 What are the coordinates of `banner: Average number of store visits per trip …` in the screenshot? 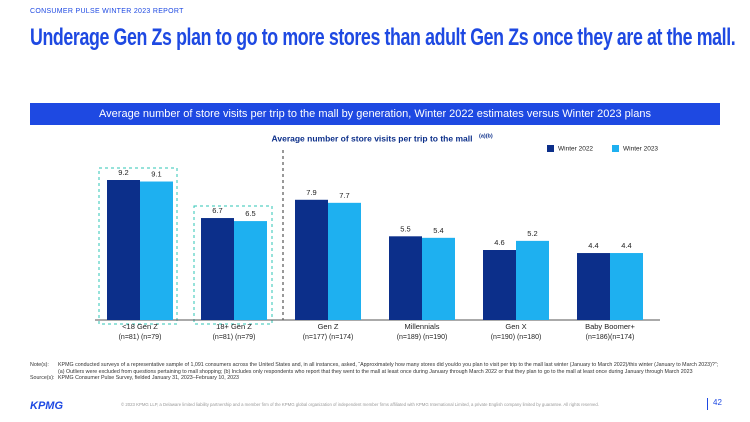 It's located at (375, 114).